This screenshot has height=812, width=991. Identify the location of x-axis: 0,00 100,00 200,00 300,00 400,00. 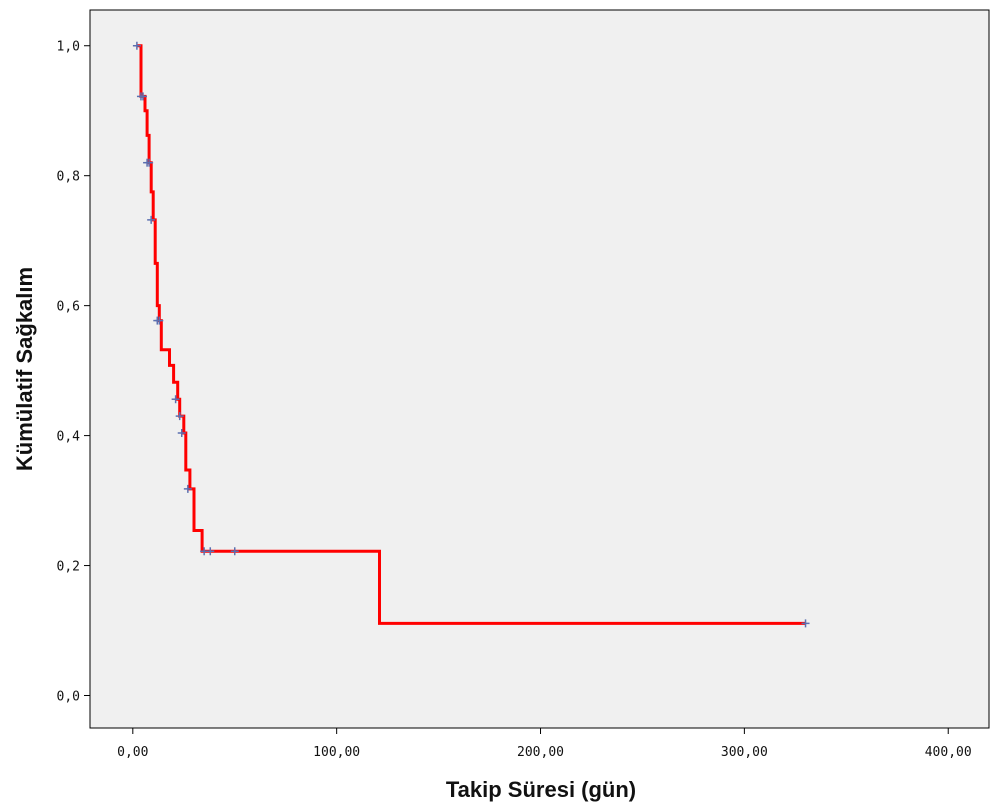
(544, 744).